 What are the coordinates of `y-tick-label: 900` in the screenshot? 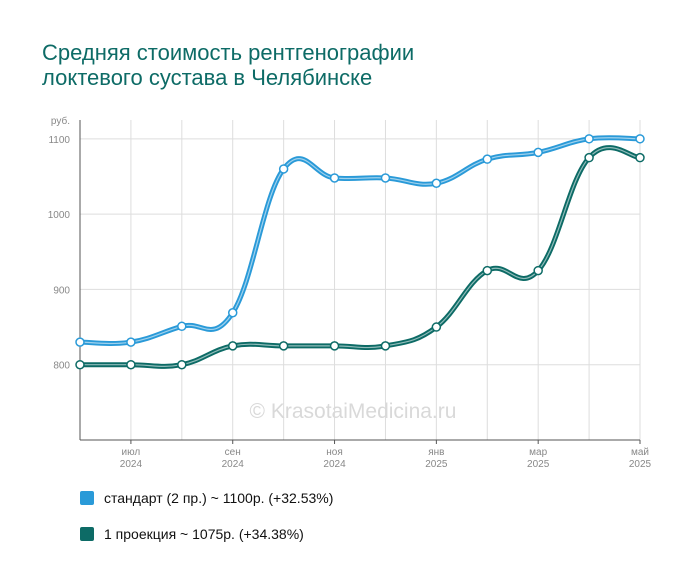 It's located at (61, 290).